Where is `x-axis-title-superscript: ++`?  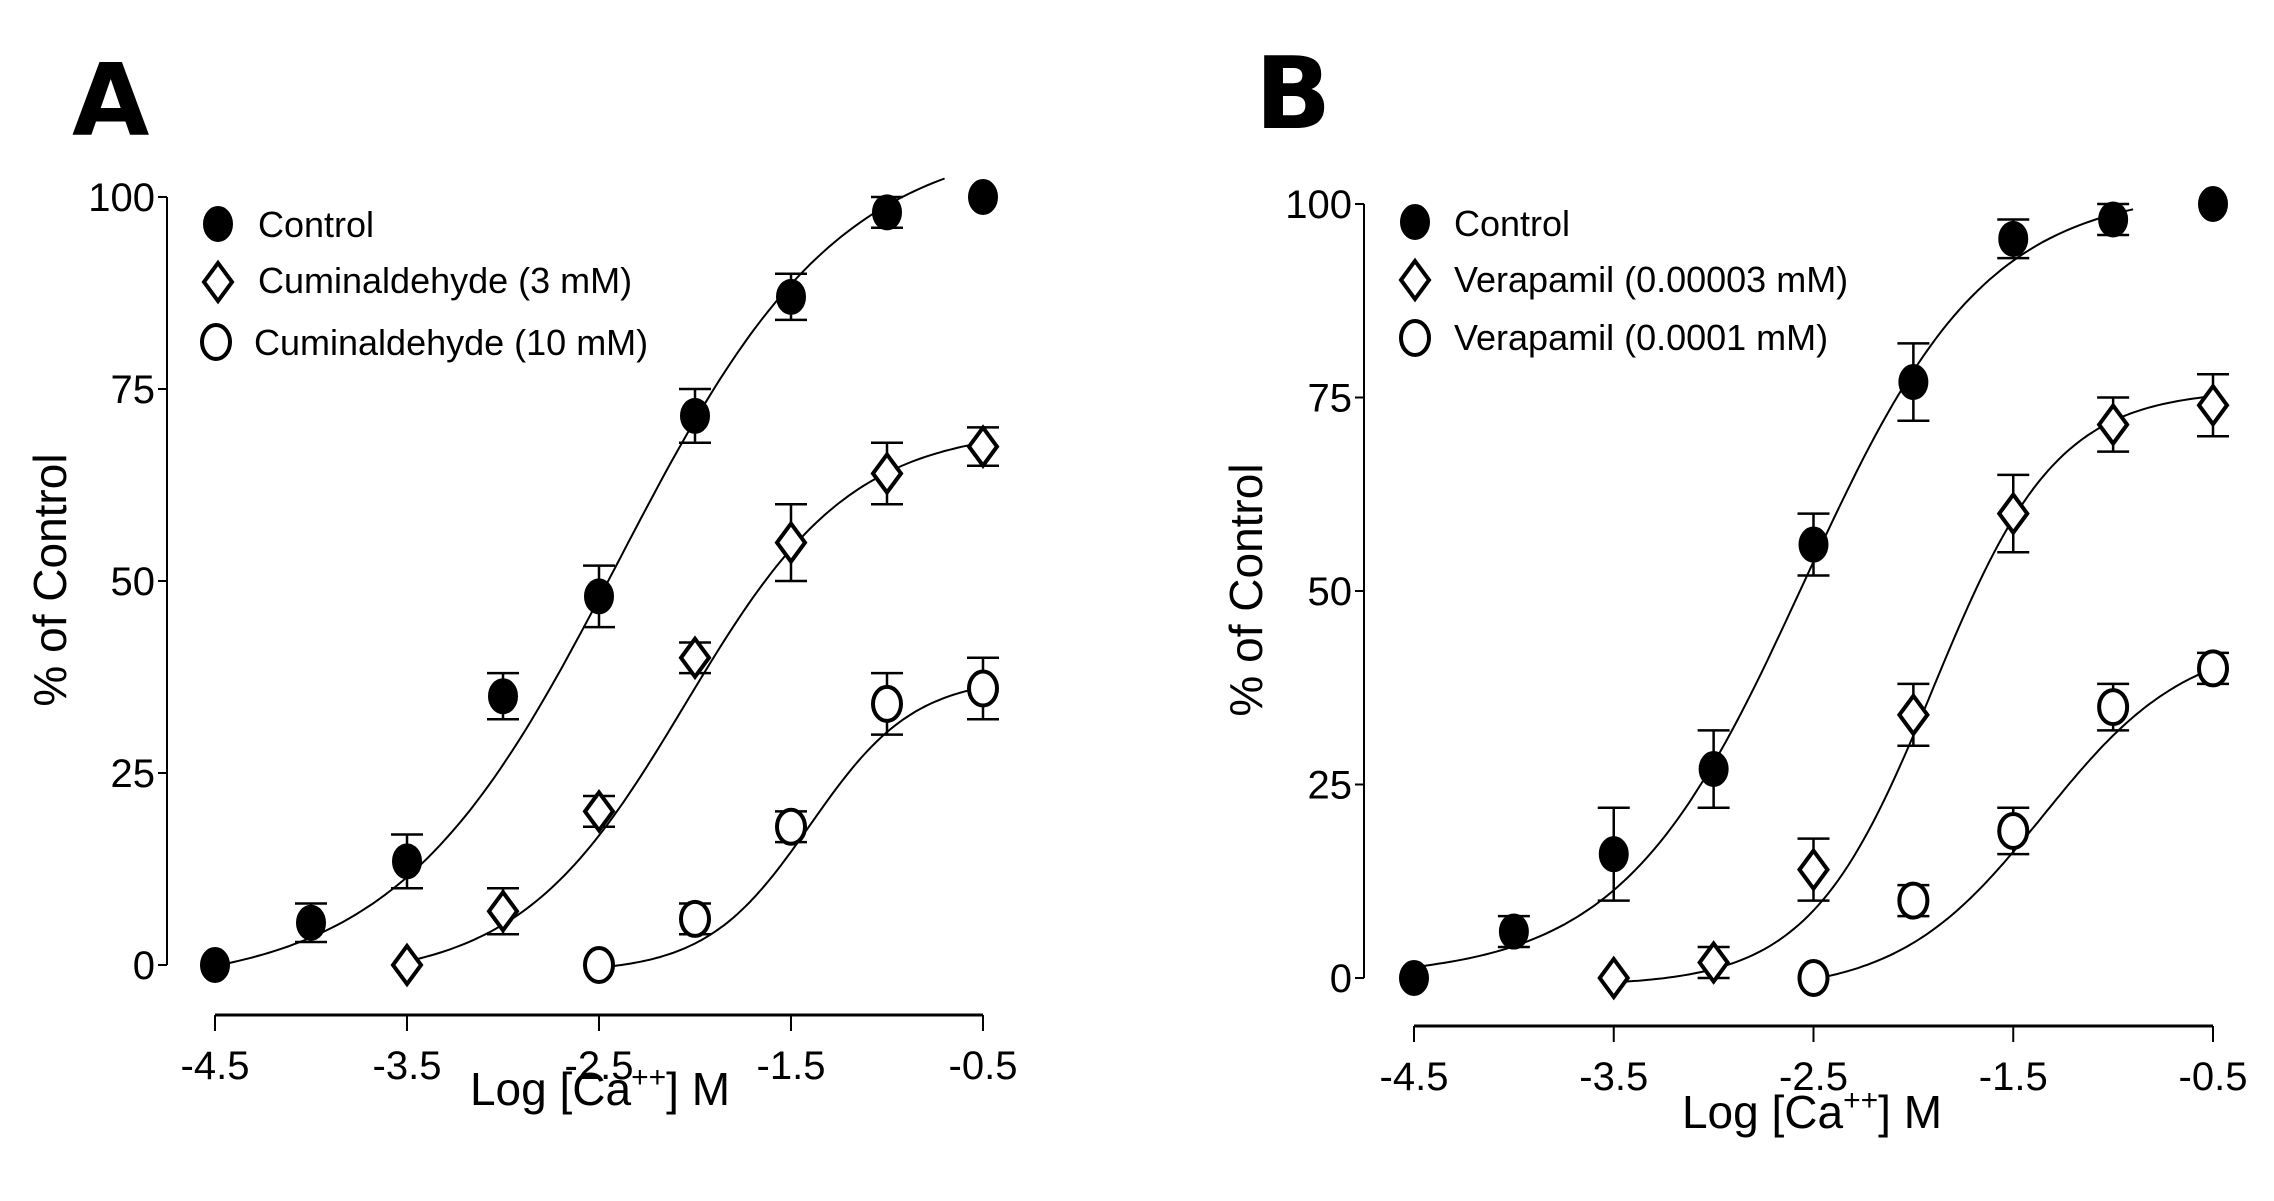 x-axis-title-superscript: ++ is located at coordinates (648, 1077).